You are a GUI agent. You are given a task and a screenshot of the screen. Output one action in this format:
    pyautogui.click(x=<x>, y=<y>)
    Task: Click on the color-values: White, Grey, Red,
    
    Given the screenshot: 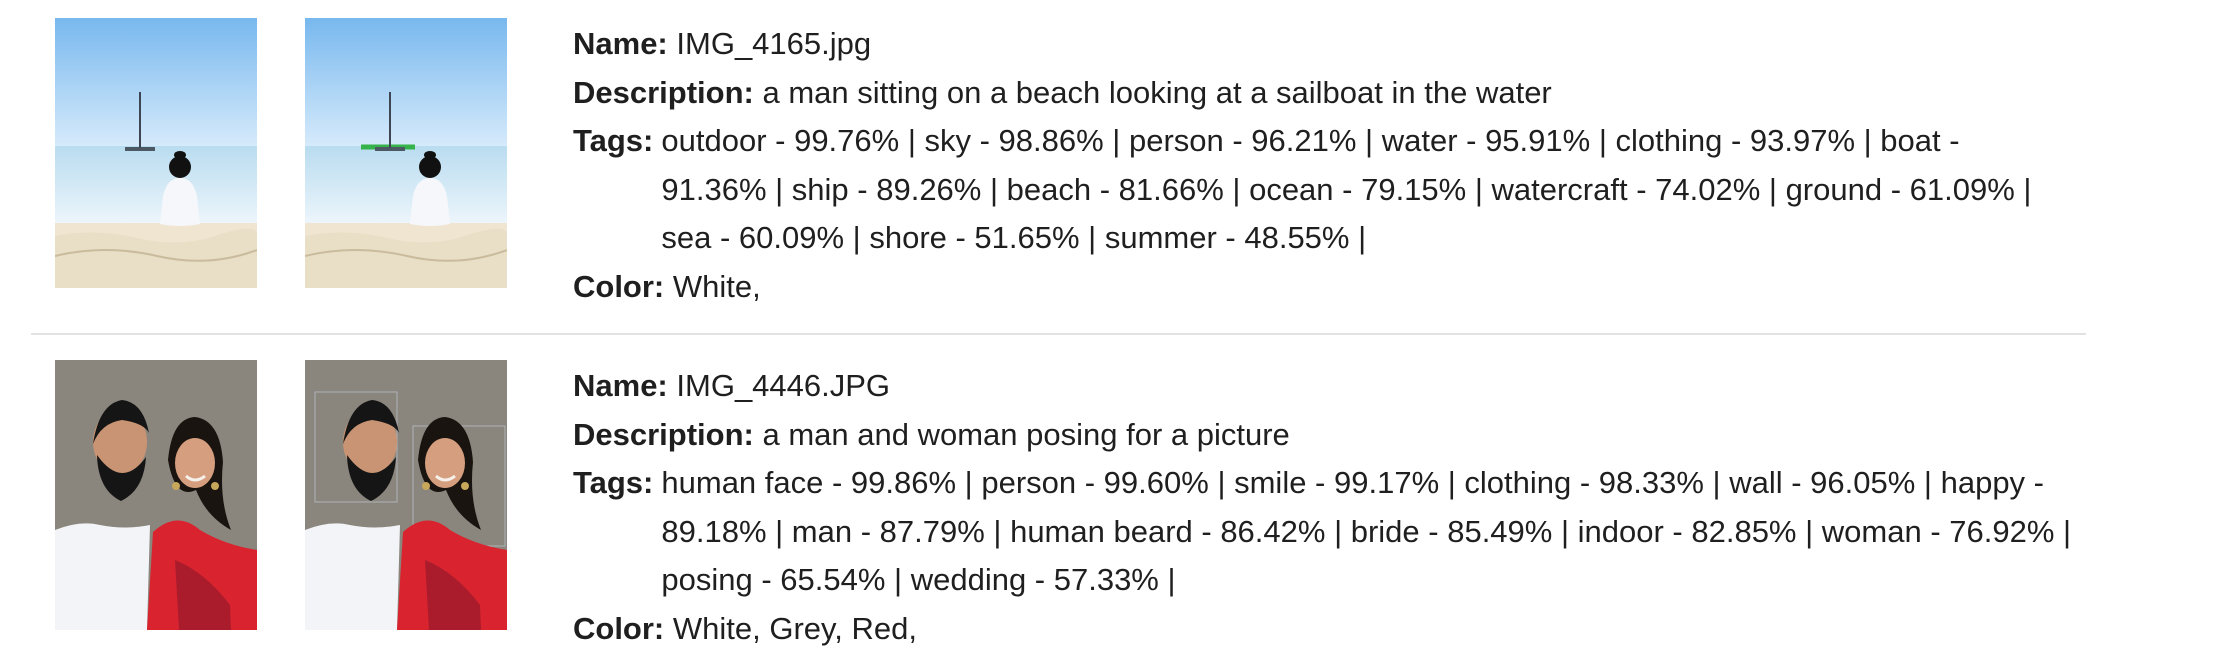 What is the action you would take?
    pyautogui.click(x=794, y=628)
    